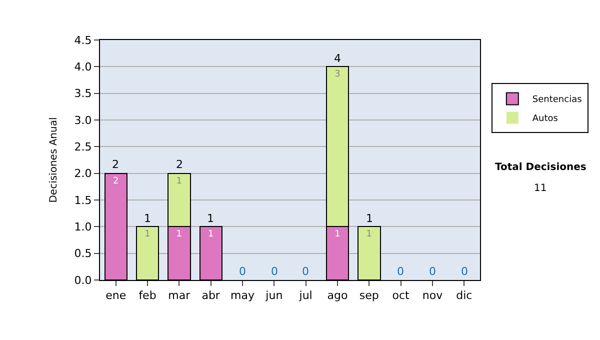  What do you see at coordinates (115, 181) in the screenshot?
I see `data-label: 2` at bounding box center [115, 181].